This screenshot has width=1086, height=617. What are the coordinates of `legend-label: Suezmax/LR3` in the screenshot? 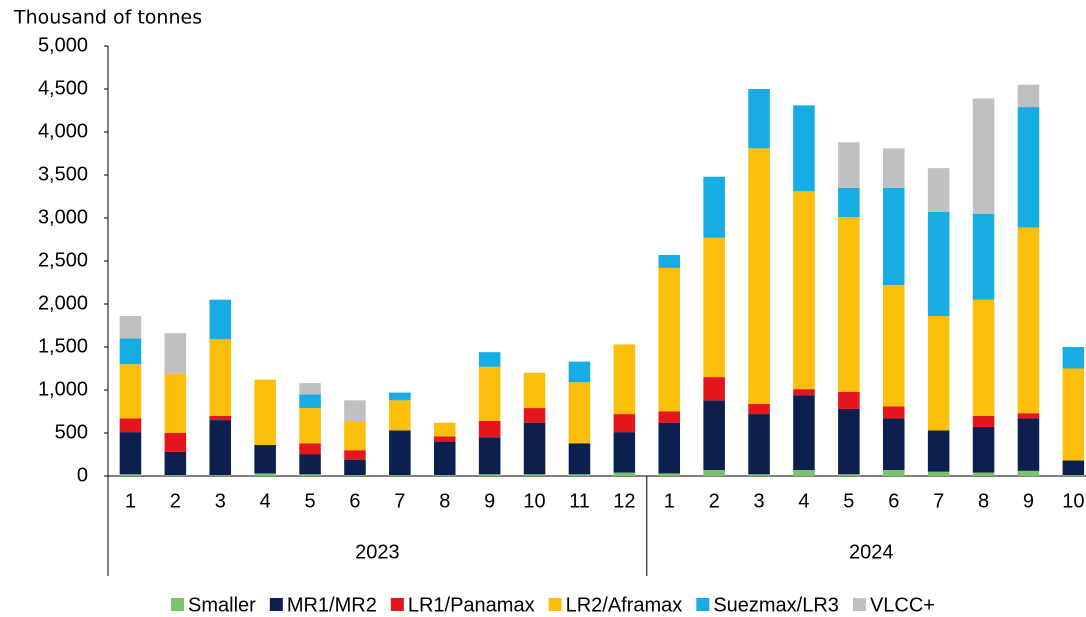 It's located at (776, 605).